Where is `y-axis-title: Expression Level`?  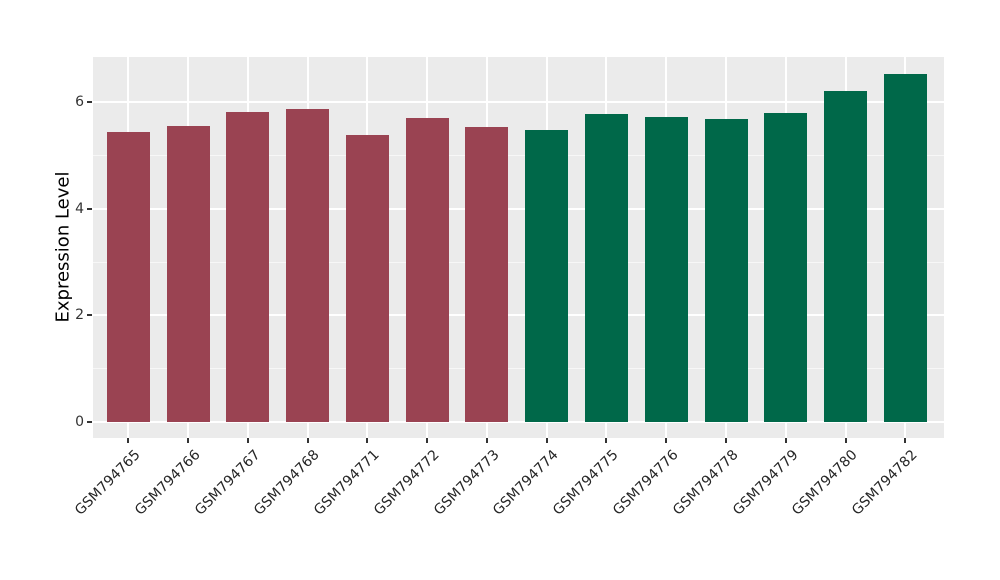
y-axis-title: Expression Level is located at coordinates (63, 247).